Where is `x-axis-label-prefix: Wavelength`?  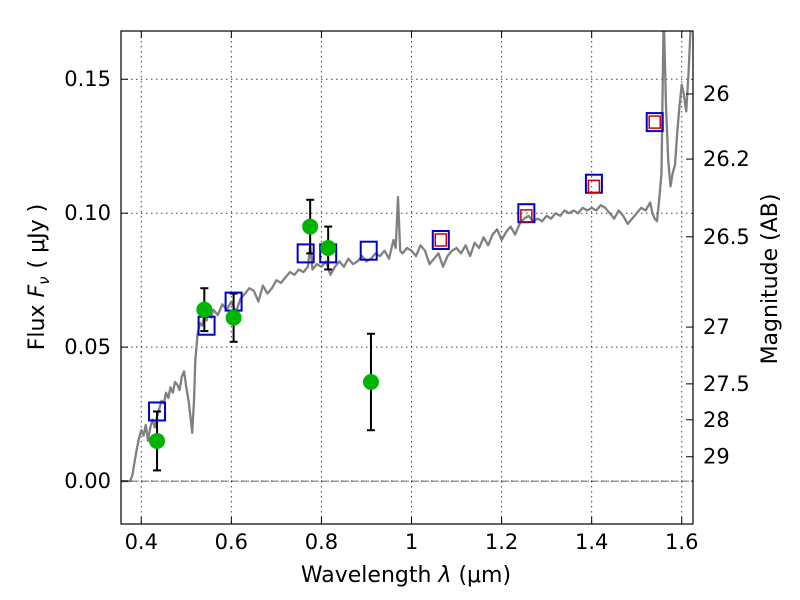 x-axis-label-prefix: Wavelength is located at coordinates (366, 575).